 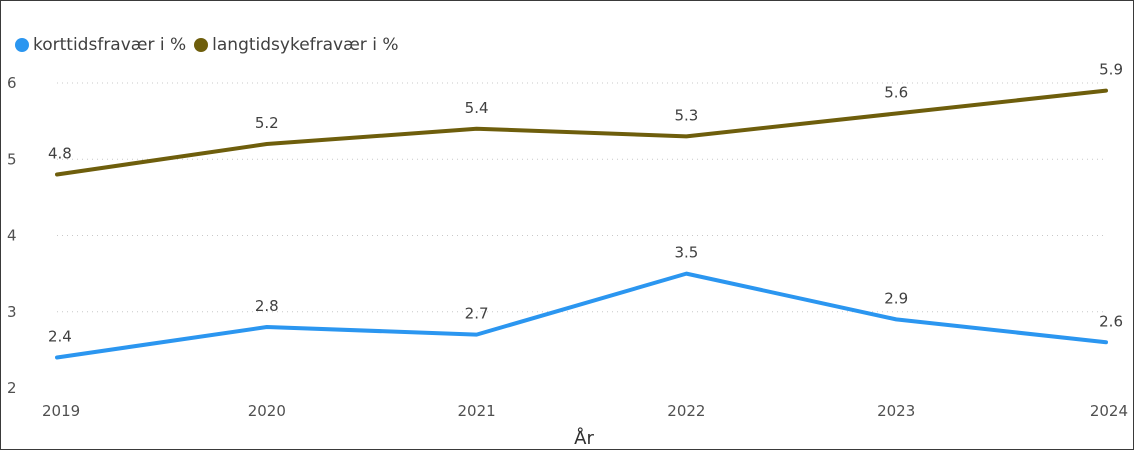 I want to click on data-label: 5.2, so click(x=267, y=123).